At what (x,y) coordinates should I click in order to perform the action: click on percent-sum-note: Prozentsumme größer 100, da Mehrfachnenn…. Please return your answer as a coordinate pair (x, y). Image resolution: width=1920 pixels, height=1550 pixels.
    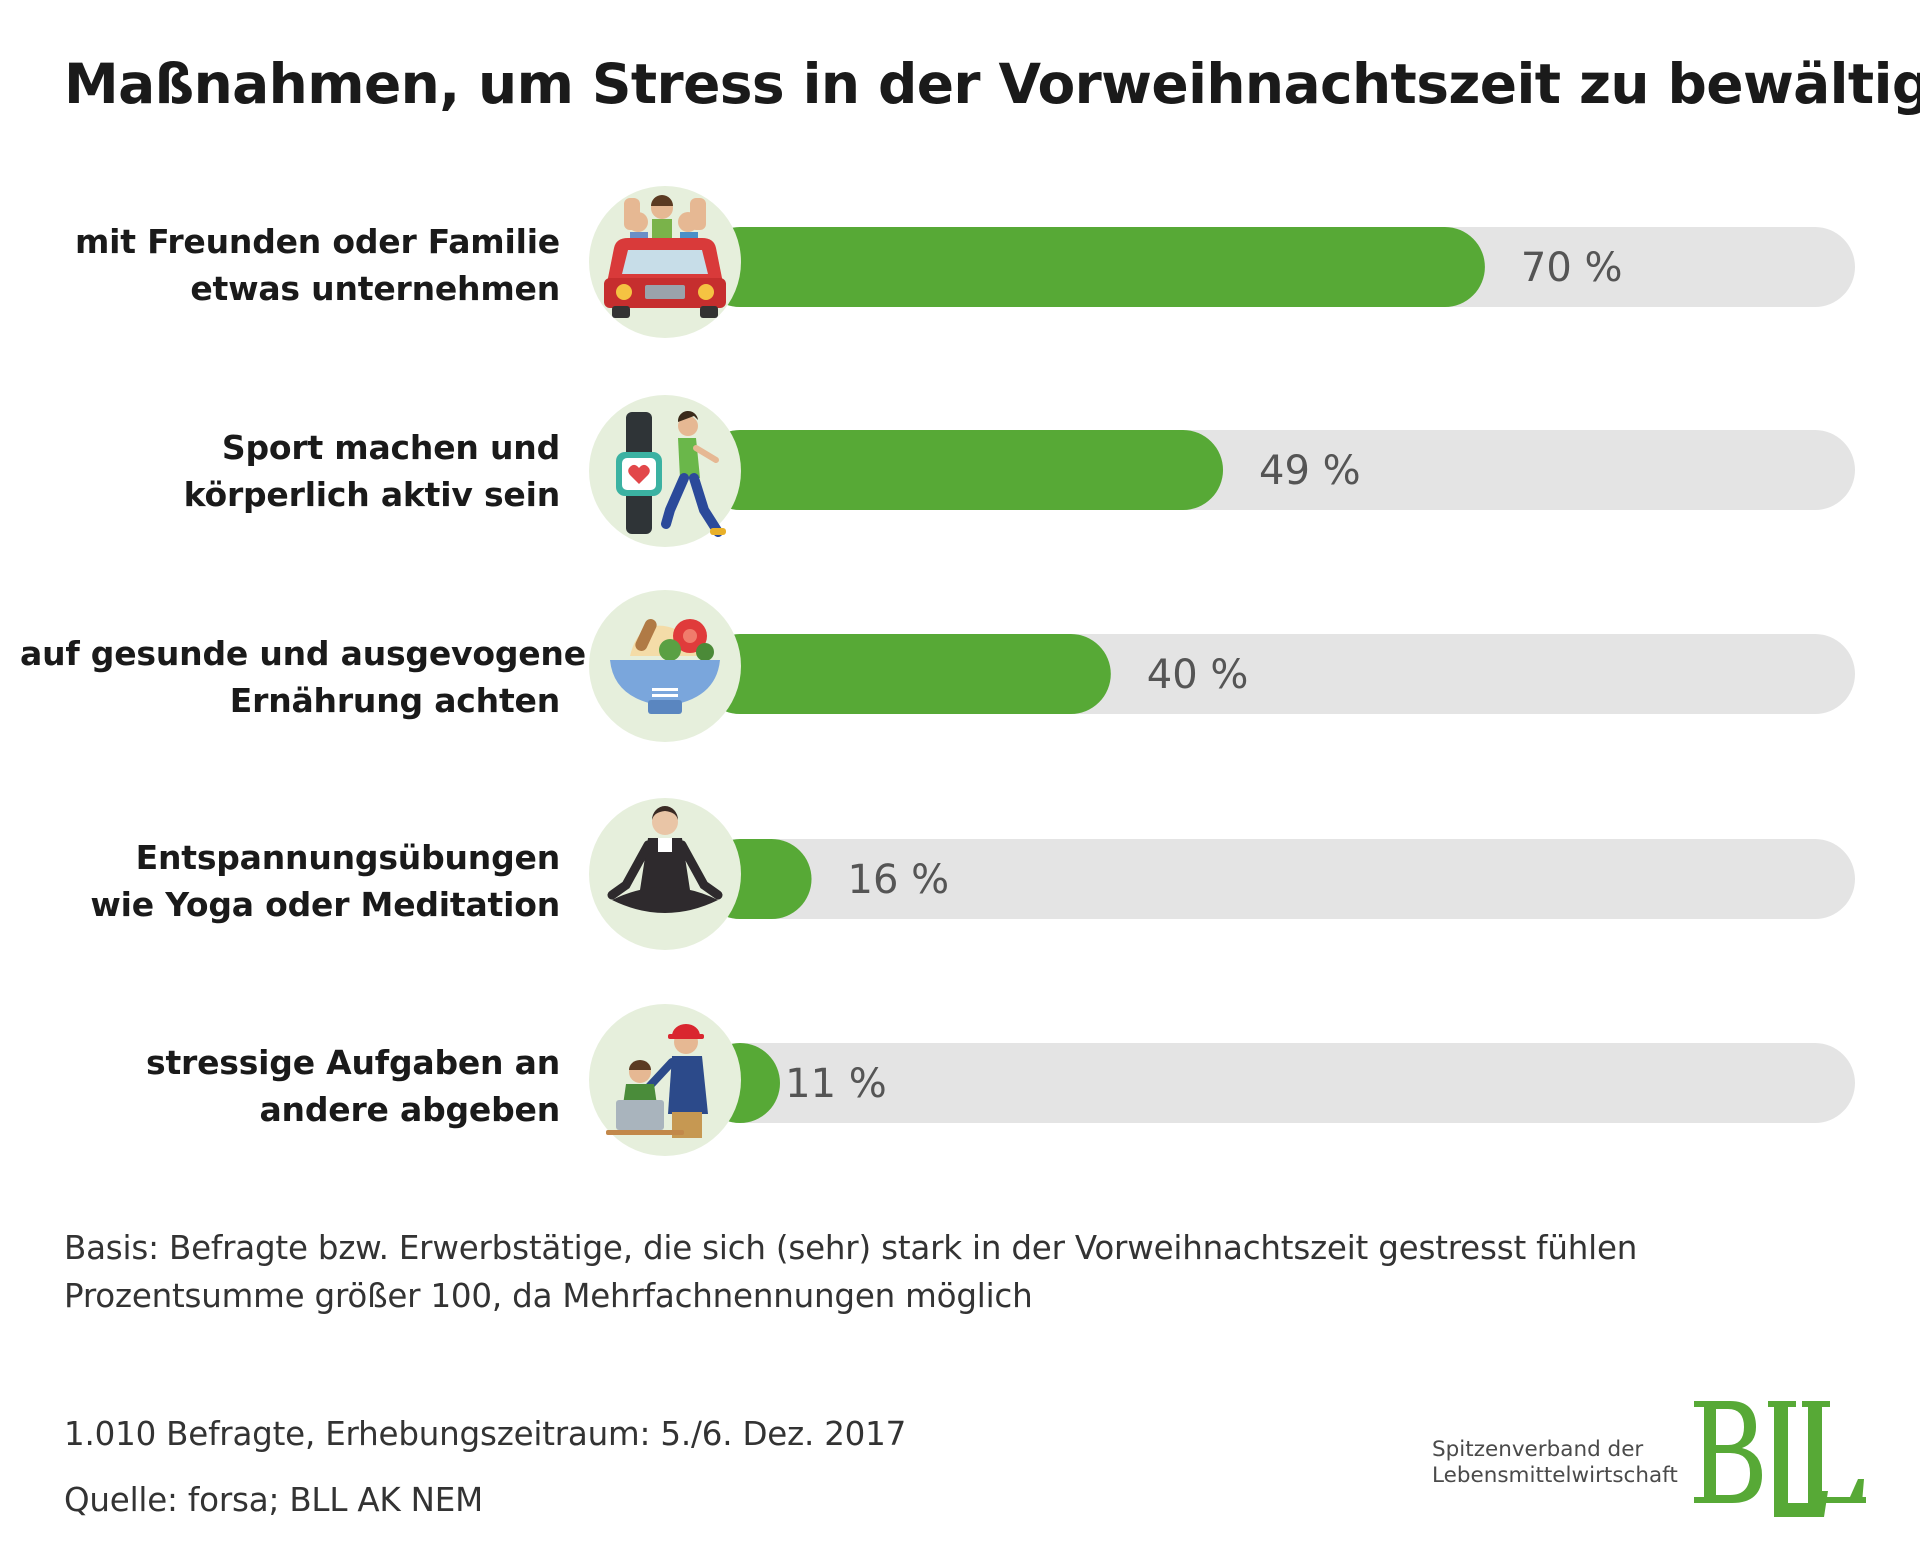
    Looking at the image, I should click on (548, 1296).